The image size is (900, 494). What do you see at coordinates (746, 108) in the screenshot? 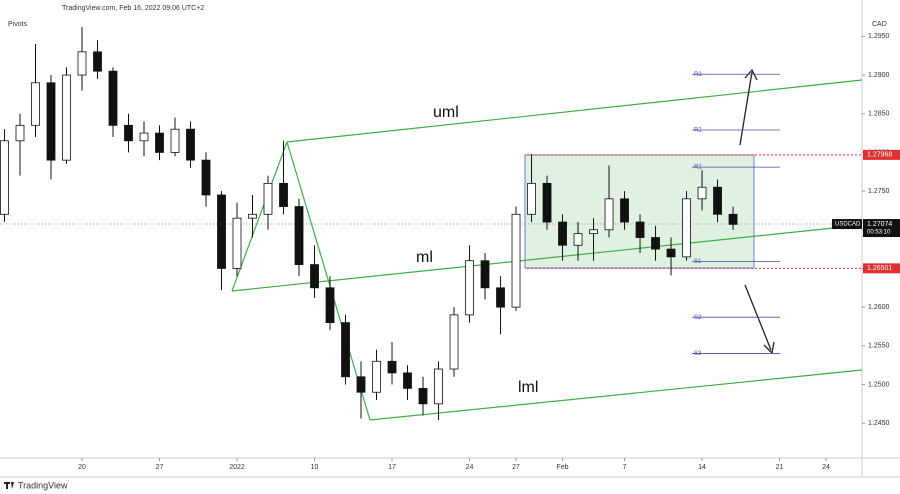
I see `arrow-up` at bounding box center [746, 108].